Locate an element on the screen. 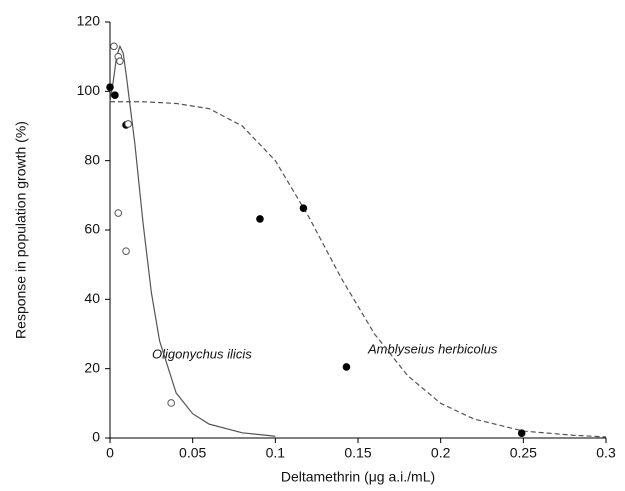 The width and height of the screenshot is (625, 491). y-tick-label: 80 is located at coordinates (92, 159).